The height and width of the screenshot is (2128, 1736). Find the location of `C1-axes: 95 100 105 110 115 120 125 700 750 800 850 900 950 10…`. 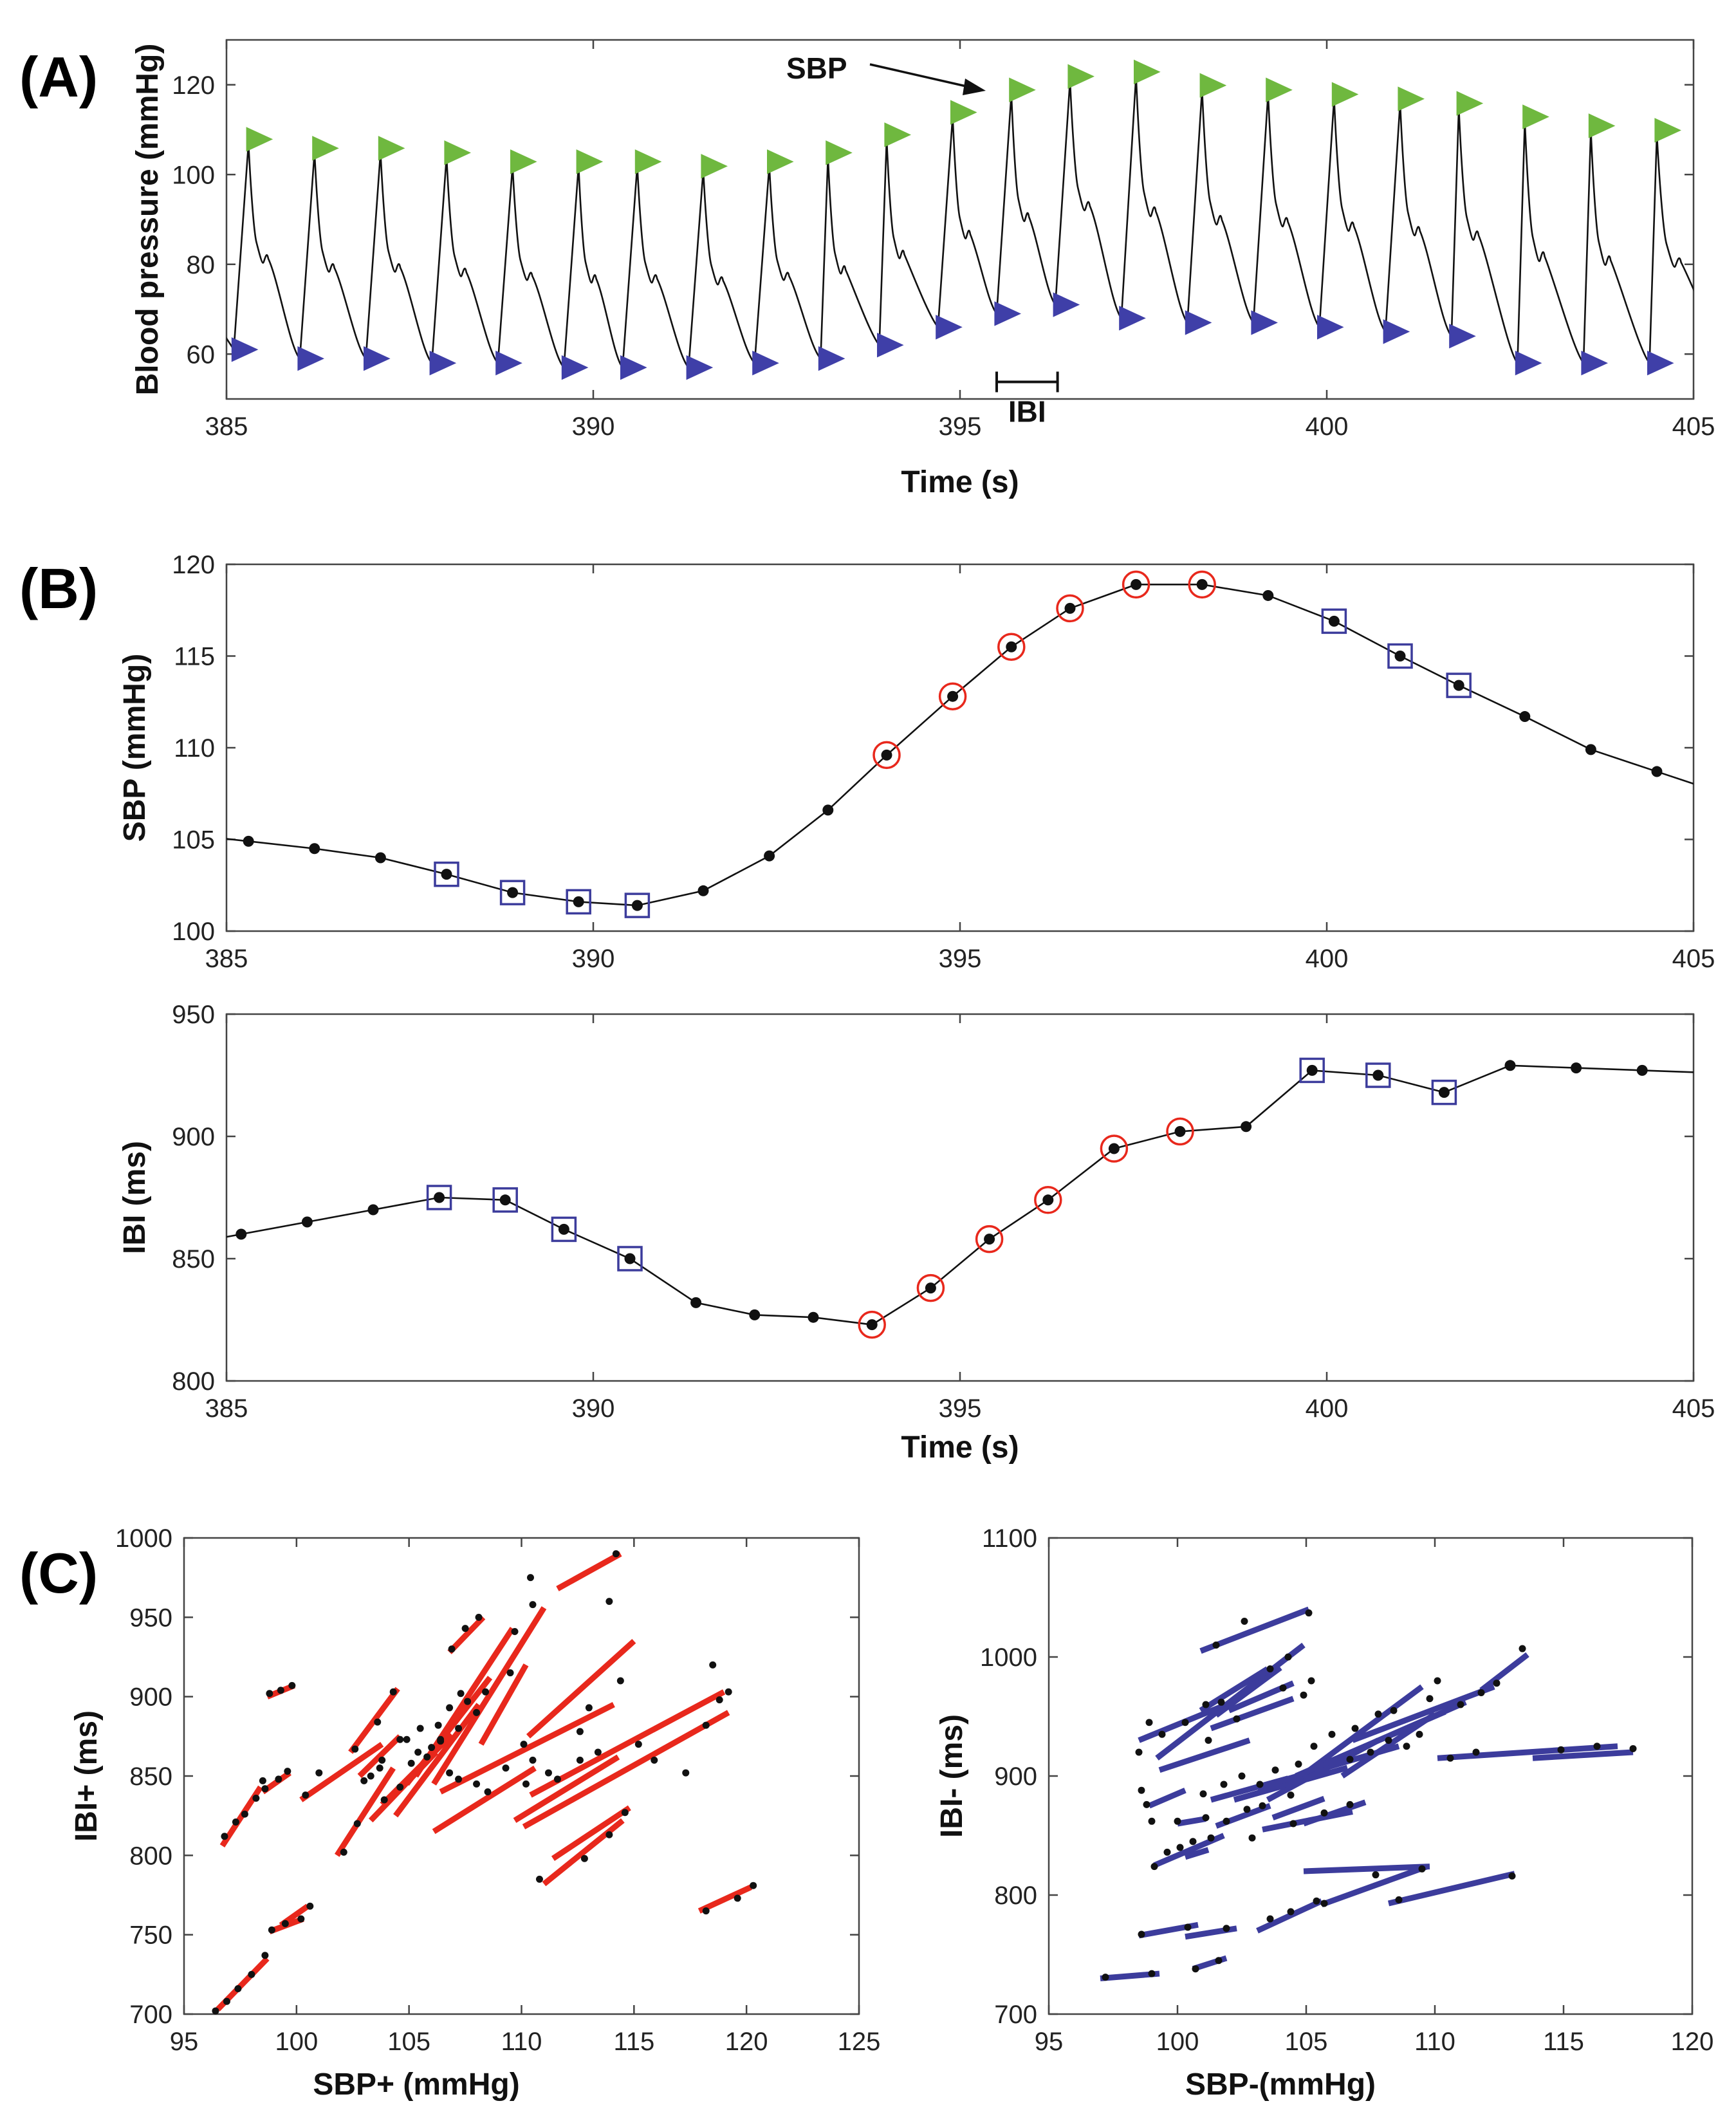

C1-axes: 95 100 105 110 115 120 125 700 750 800 850 900 950 10… is located at coordinates (449, 1813).